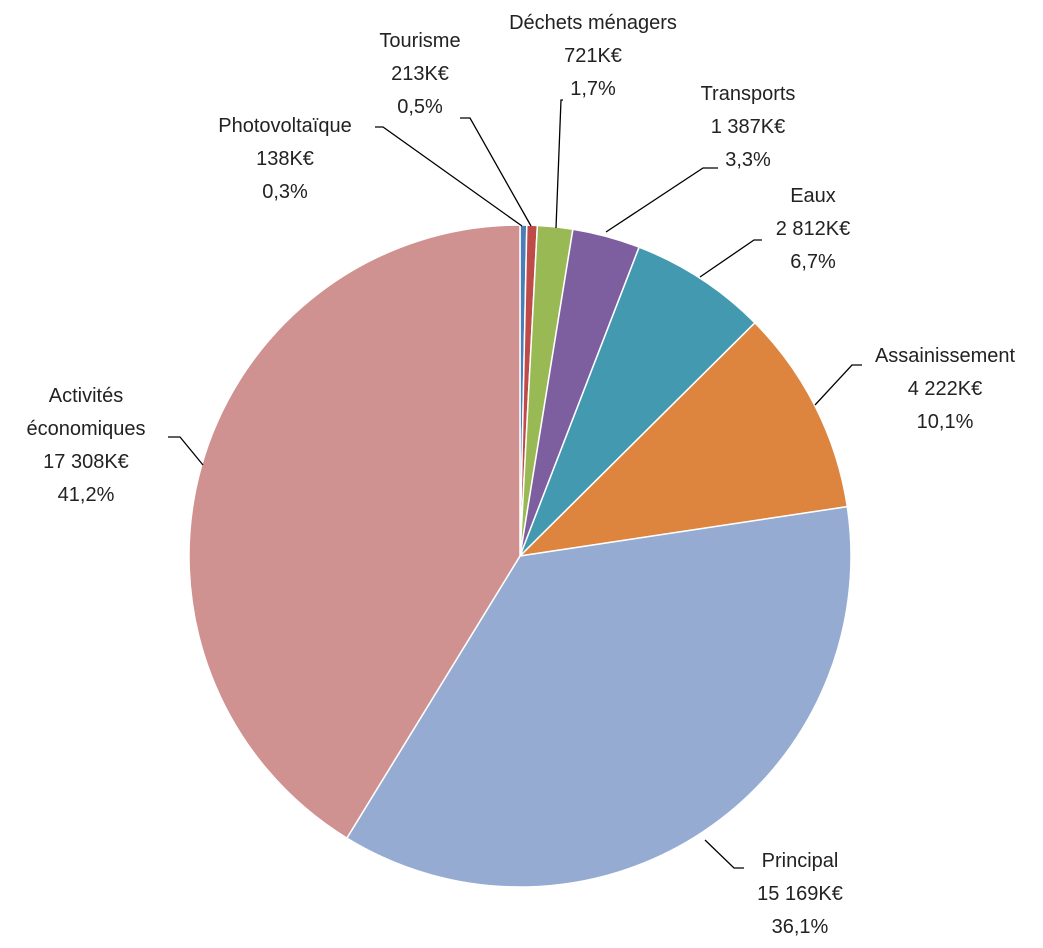  I want to click on value-label: 1 387K€, so click(748, 127).